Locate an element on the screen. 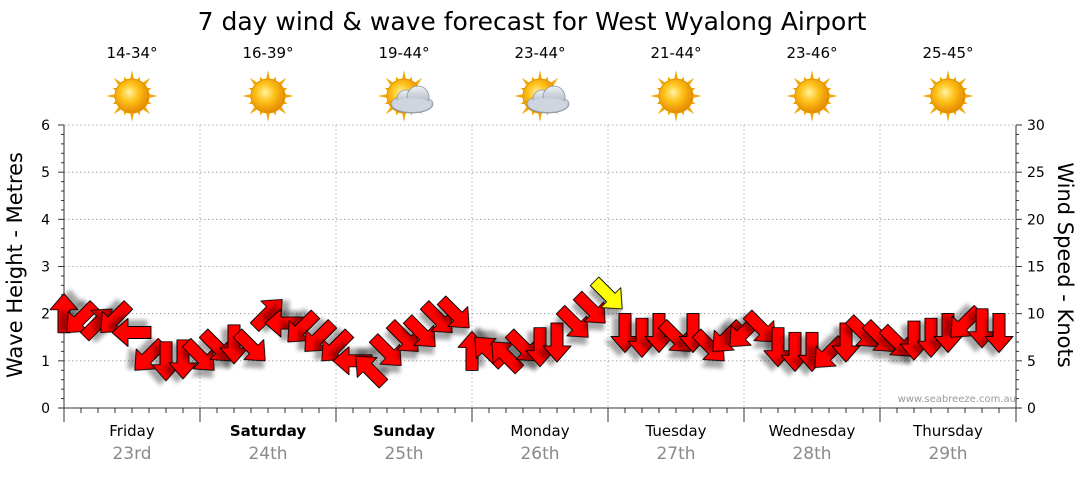 This screenshot has height=479, width=1080. y-tick-left-label: 3 is located at coordinates (45, 268).